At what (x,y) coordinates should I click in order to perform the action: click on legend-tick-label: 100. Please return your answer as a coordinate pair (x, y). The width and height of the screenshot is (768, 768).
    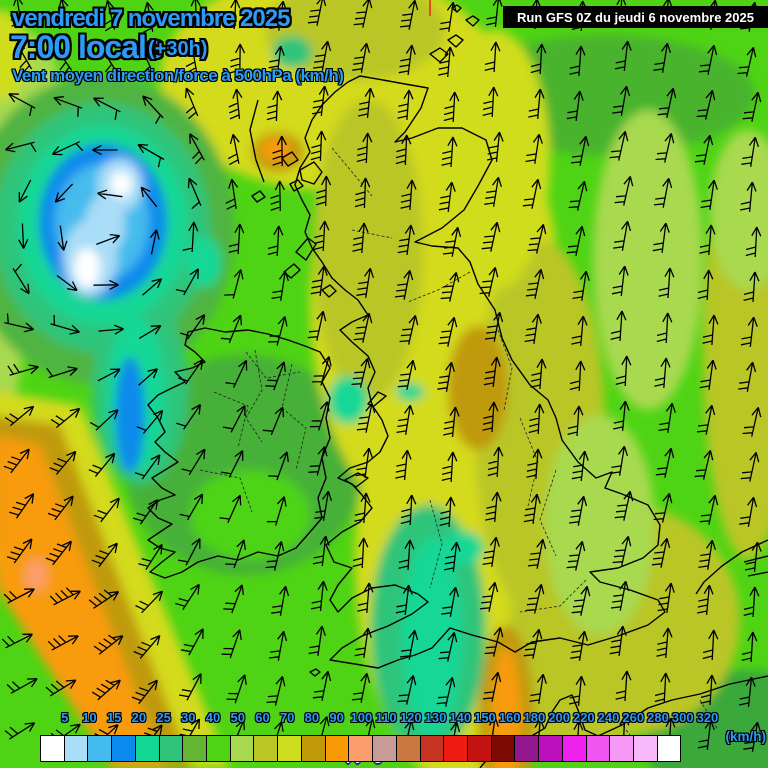
    Looking at the image, I should click on (361, 717).